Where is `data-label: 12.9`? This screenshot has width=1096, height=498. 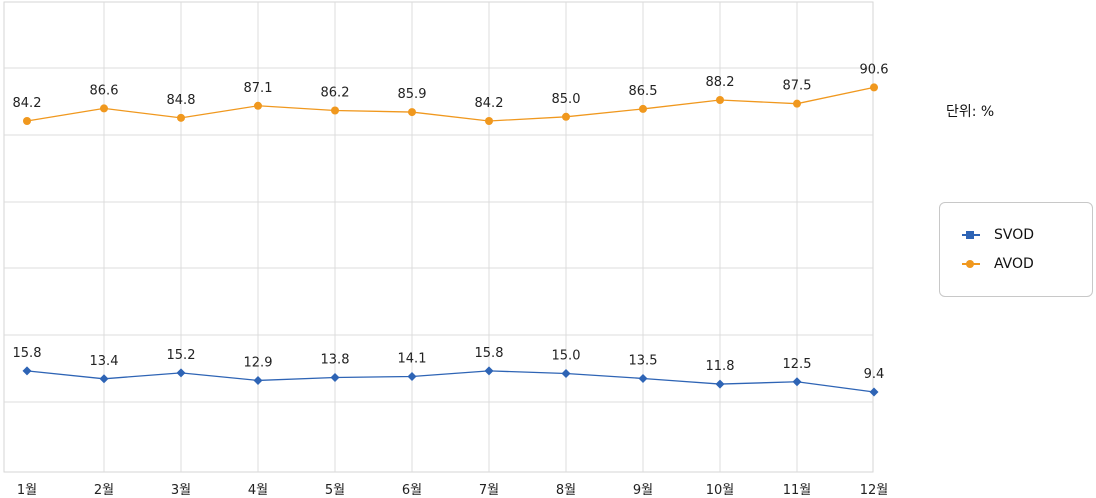
data-label: 12.9 is located at coordinates (258, 362).